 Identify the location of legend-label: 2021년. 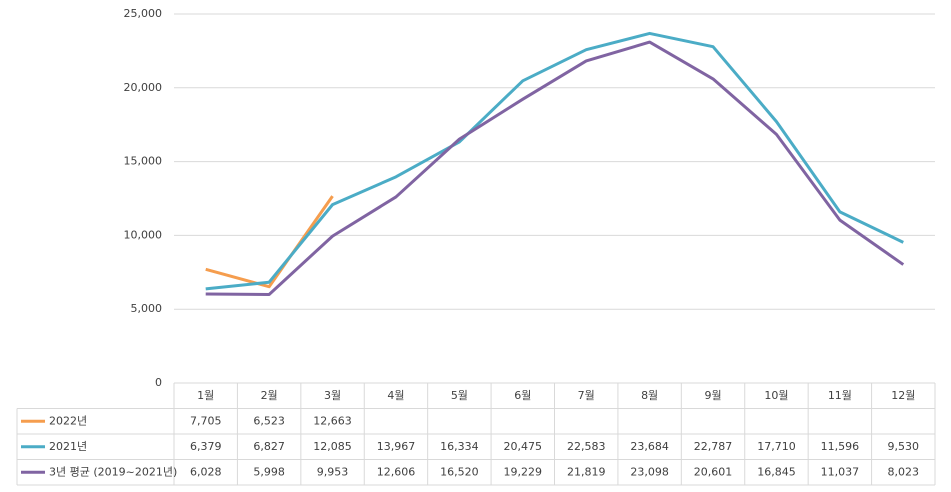
(68, 446).